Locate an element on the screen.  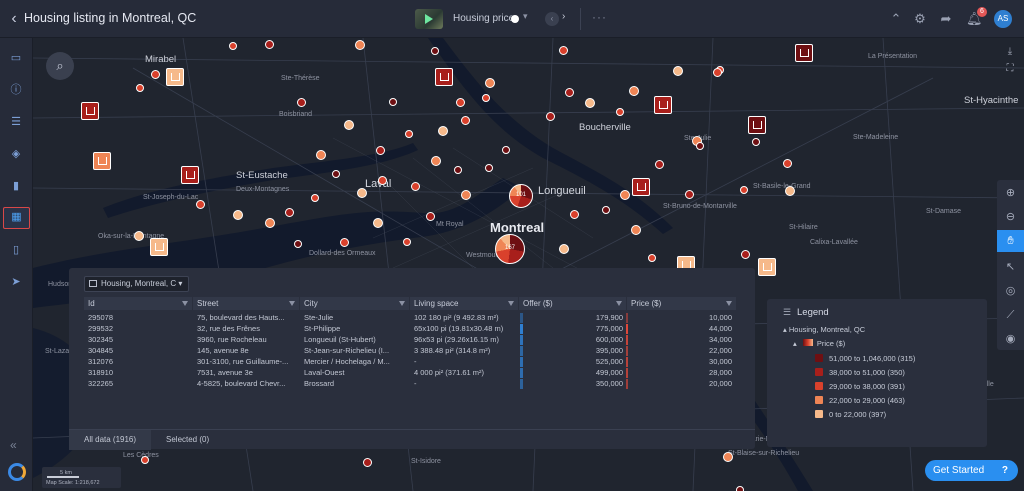
cluster-marker: 167 is located at coordinates (510, 249).